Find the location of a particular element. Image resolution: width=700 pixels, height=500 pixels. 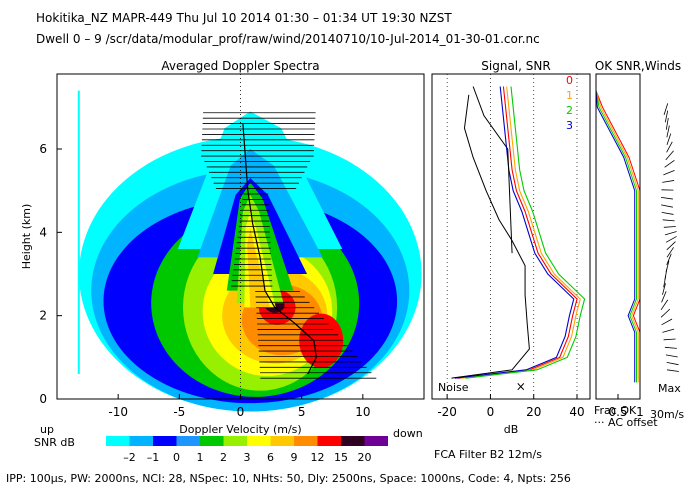

colorbar-tick: –2 is located at coordinates (129, 457).